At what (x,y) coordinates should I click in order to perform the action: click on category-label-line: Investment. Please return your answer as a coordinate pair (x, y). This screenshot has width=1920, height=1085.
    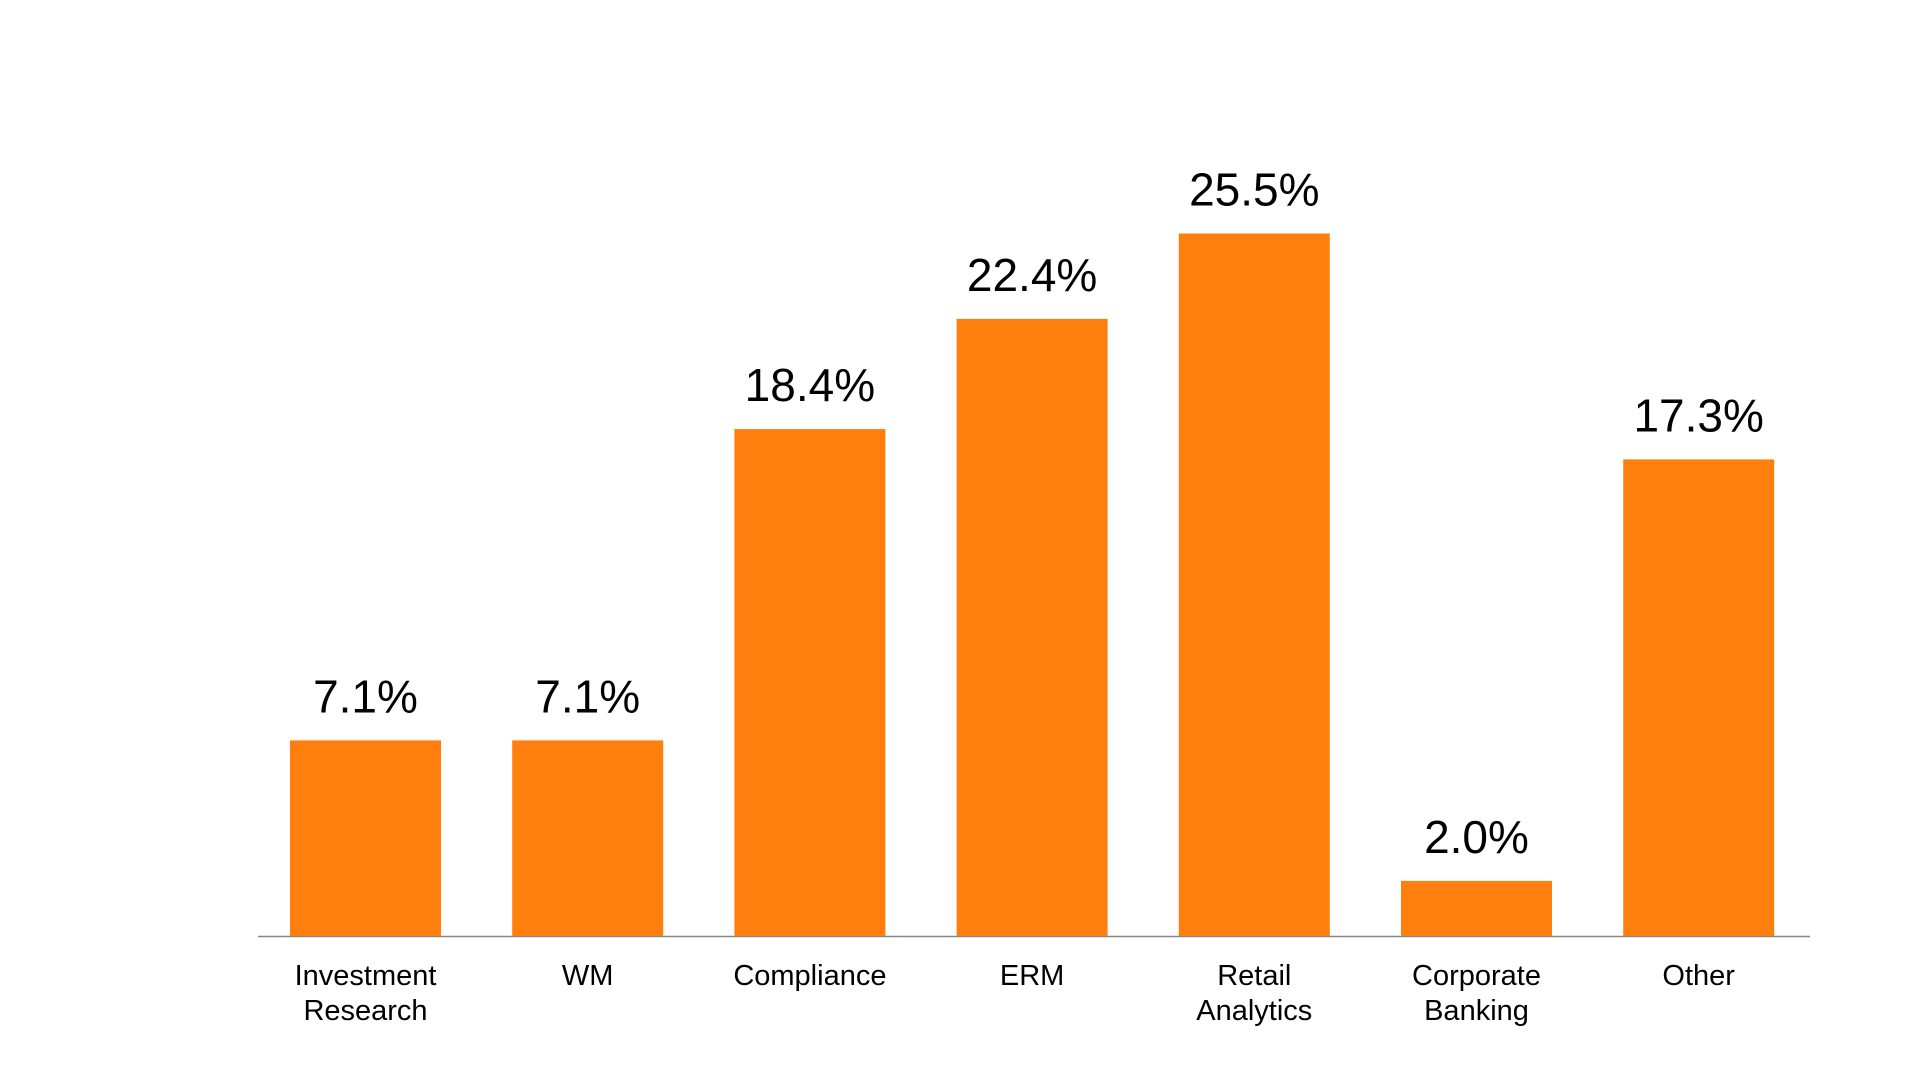
    Looking at the image, I should click on (366, 976).